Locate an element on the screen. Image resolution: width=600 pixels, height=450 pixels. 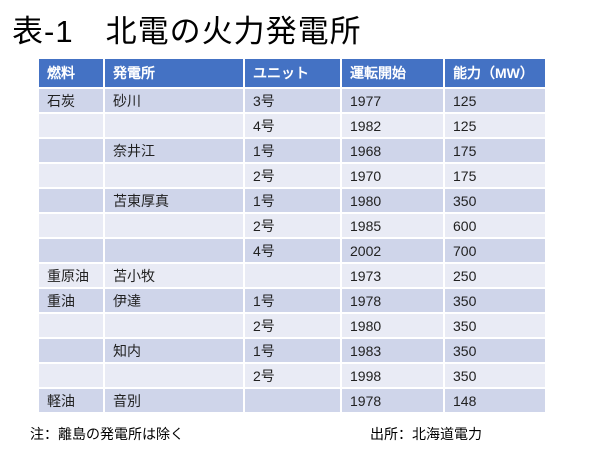
table-cell: 250 is located at coordinates (495, 275).